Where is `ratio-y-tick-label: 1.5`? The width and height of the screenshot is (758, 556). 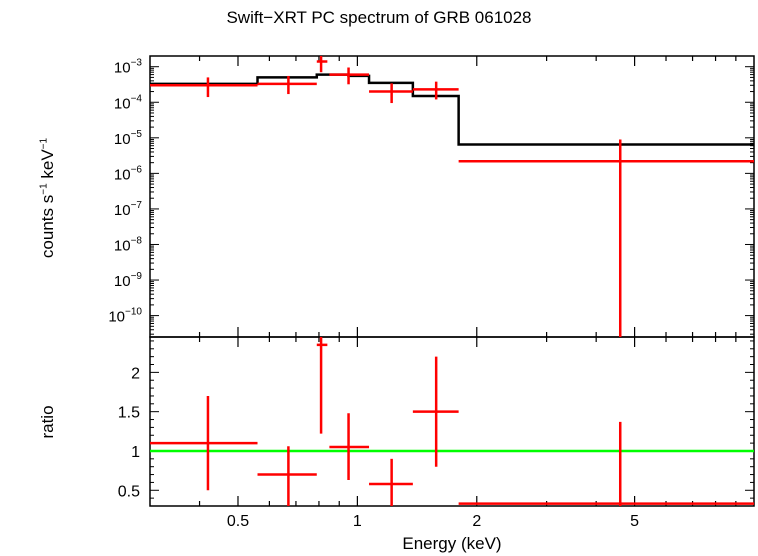
ratio-y-tick-label: 1.5 is located at coordinates (129, 413).